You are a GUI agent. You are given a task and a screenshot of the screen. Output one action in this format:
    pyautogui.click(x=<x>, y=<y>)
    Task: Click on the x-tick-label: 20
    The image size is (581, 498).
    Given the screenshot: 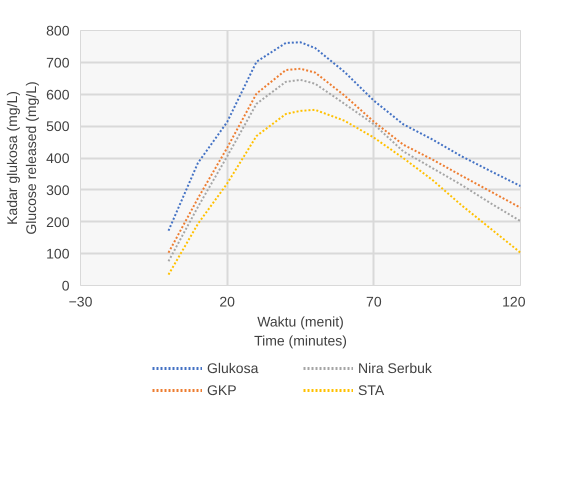 What is the action you would take?
    pyautogui.click(x=227, y=302)
    